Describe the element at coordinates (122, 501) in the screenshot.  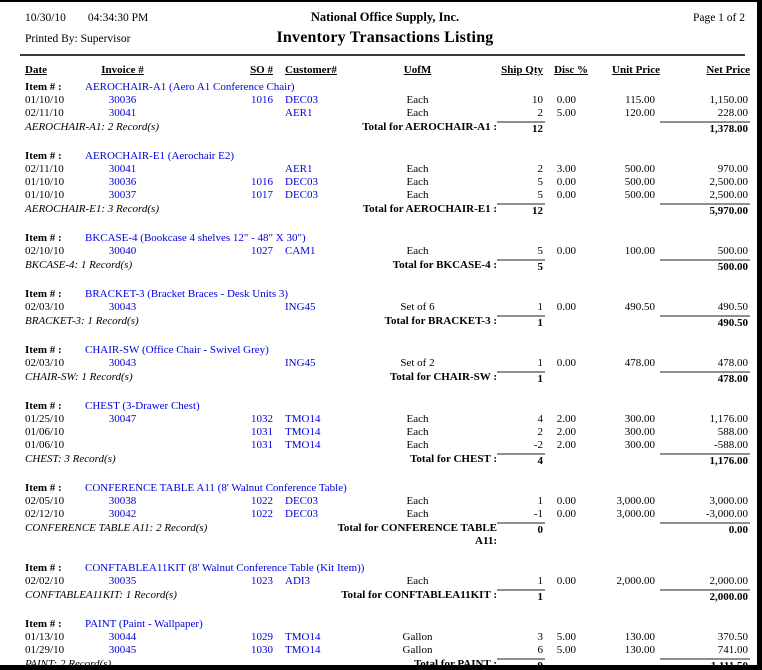
I see `invoice-number-link: 30038` at that location.